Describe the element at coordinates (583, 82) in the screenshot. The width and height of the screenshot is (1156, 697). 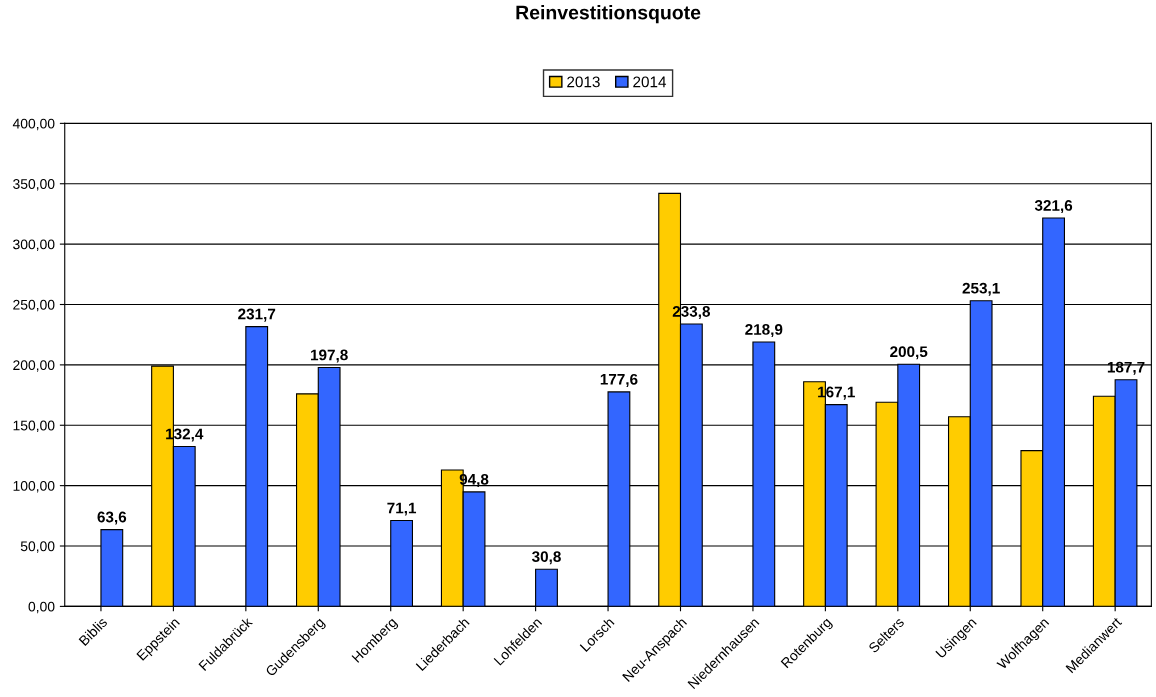
I see `legend-label: 2013` at that location.